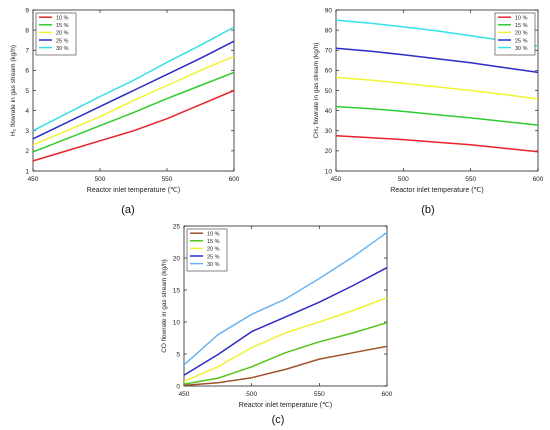  I want to click on y-tick-label: 3, so click(27, 131).